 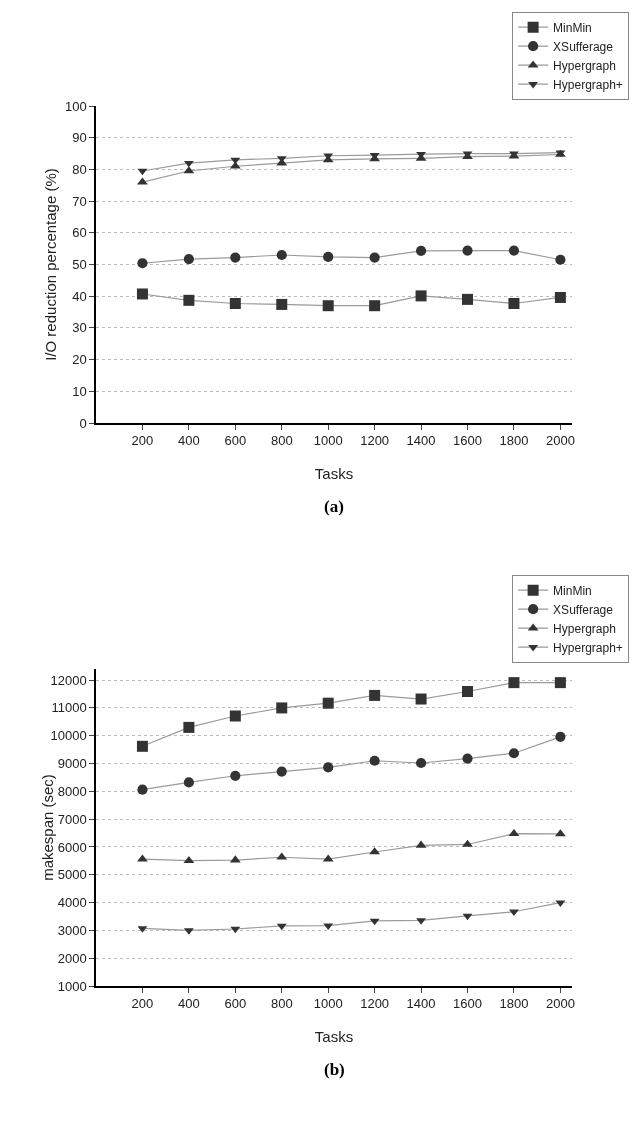 What do you see at coordinates (334, 506) in the screenshot?
I see `text: (a)` at bounding box center [334, 506].